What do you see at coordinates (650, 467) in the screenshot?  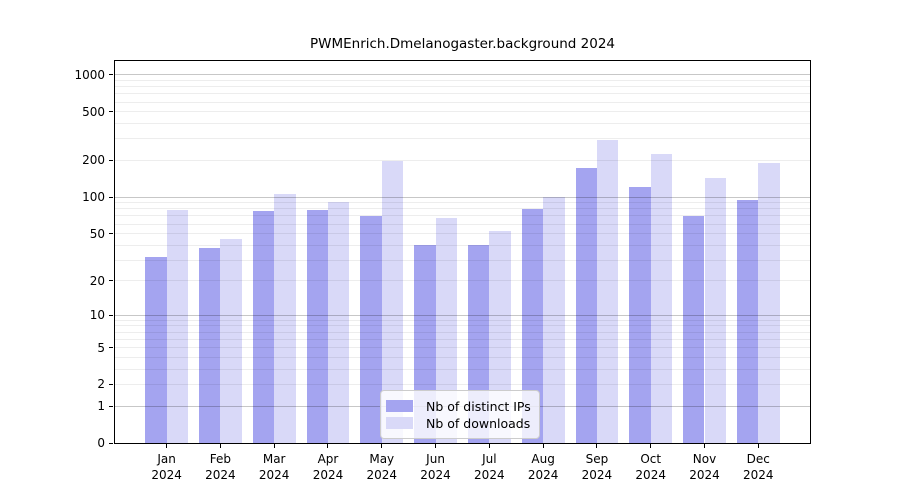 I see `x-tick-label: Oct 2024` at bounding box center [650, 467].